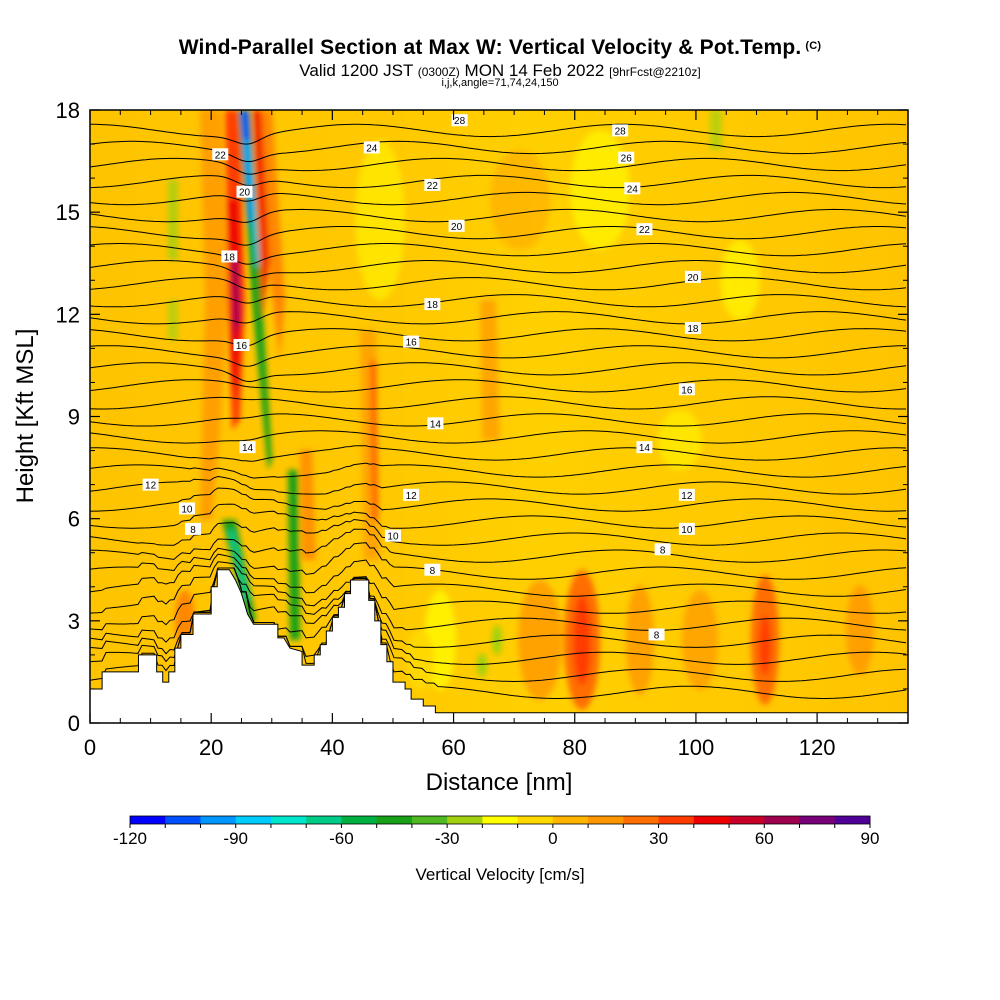 Image resolution: width=1000 pixels, height=1000 pixels. I want to click on section-params: i,j,k,angle=71,74,24,150, so click(500, 83).